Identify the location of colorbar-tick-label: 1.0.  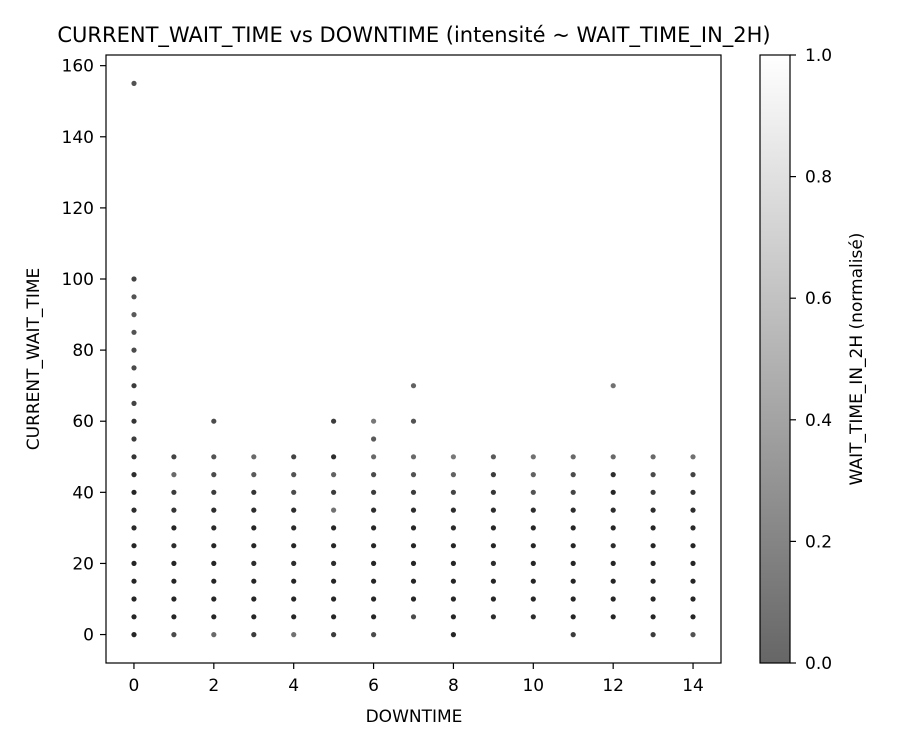
(818, 56).